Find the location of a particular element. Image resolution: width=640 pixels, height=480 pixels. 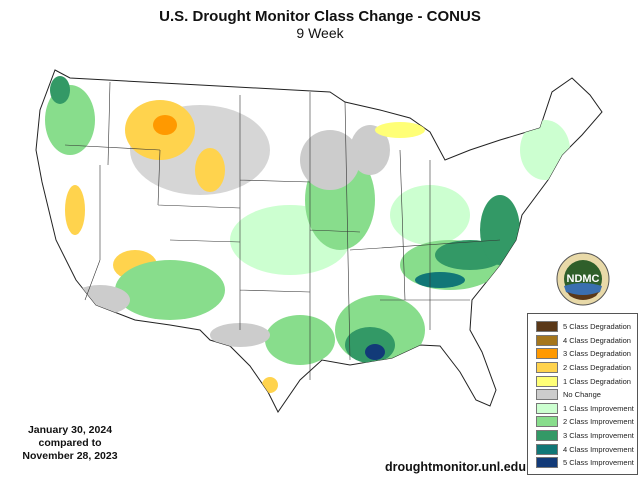

end-date: January 30, 2024 is located at coordinates (70, 430).